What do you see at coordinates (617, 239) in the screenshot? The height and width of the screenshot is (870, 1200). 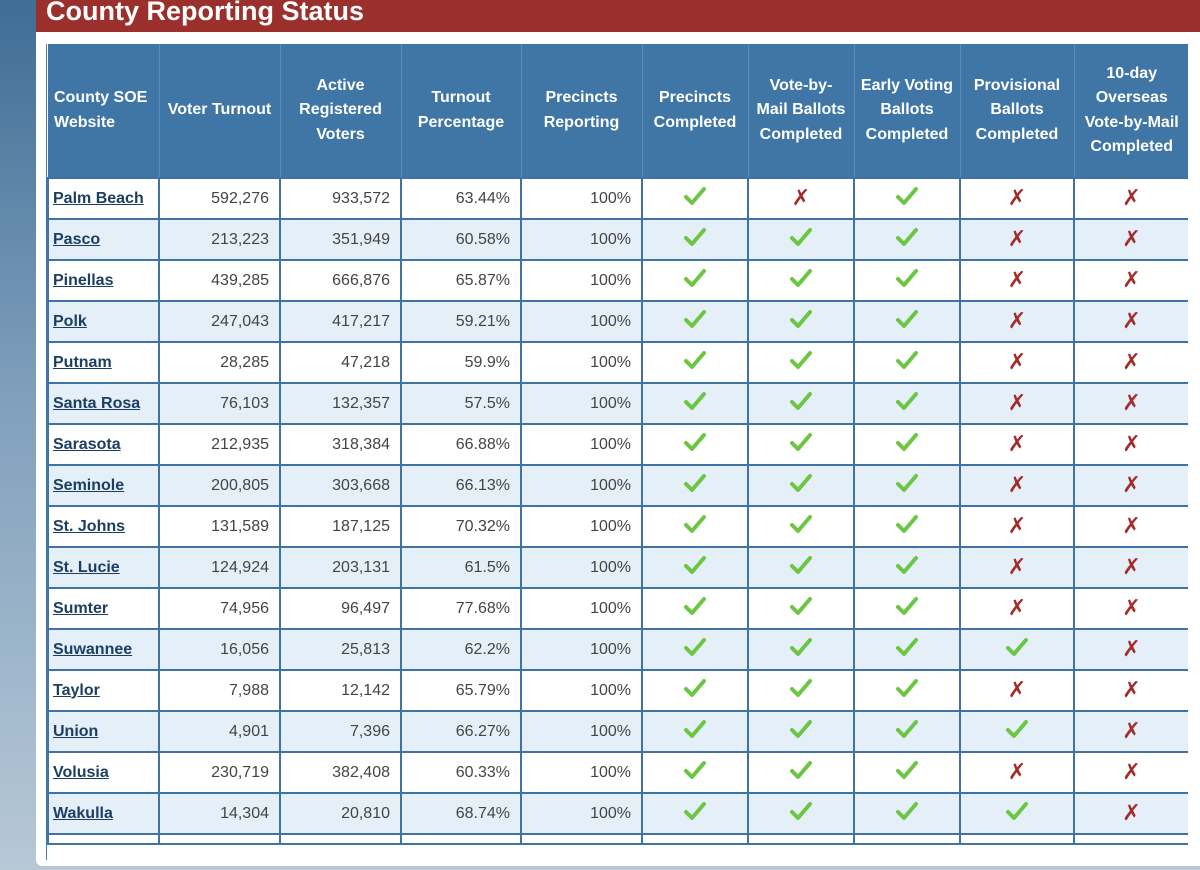 I see `table-row: Pasco 213,223 351,949 60.58% 100% ✗ ✗` at bounding box center [617, 239].